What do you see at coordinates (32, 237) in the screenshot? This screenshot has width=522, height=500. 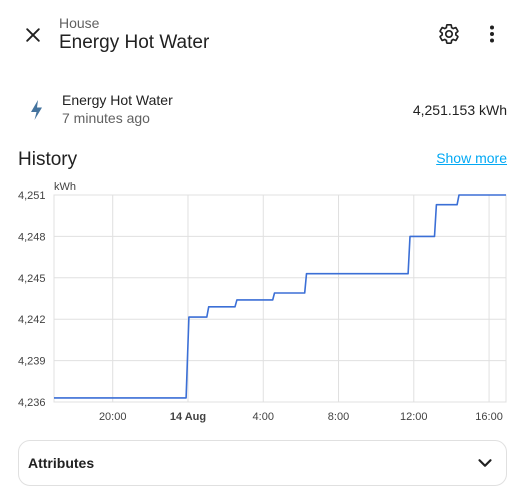 I see `y-tick-label: 4,248` at bounding box center [32, 237].